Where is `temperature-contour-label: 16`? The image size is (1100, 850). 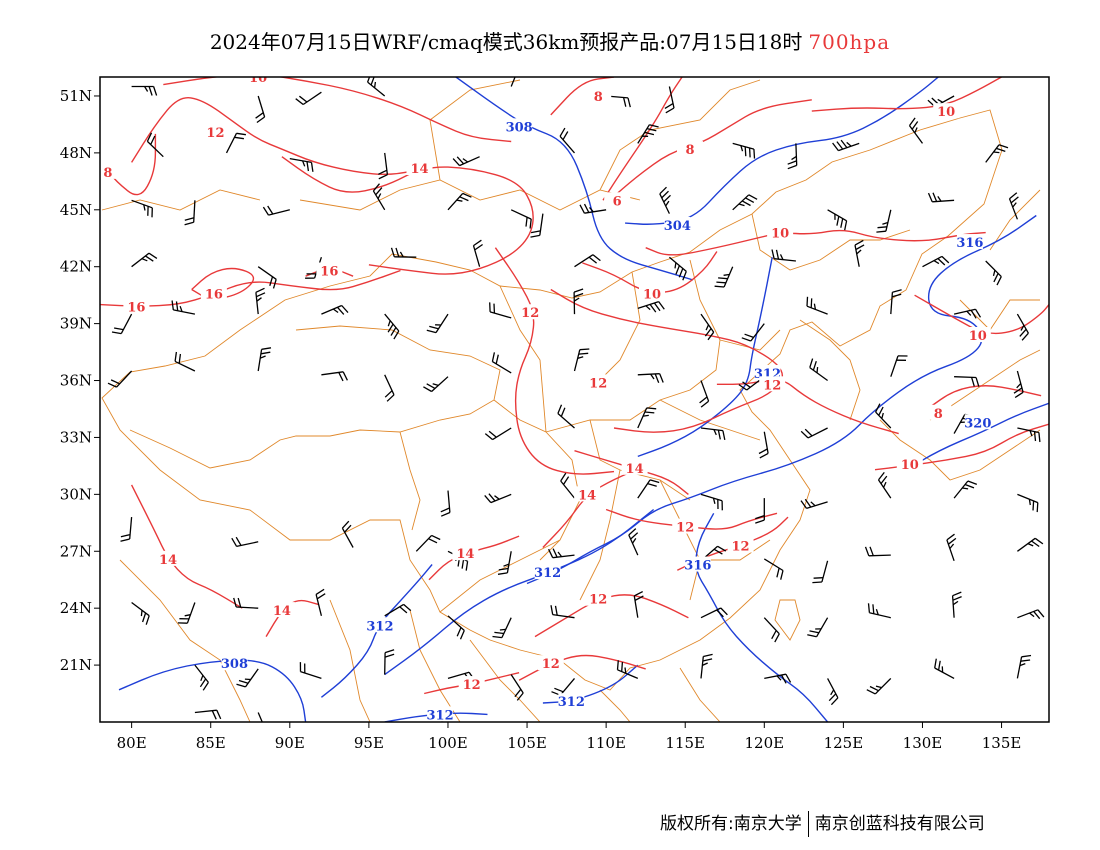 temperature-contour-label: 16 is located at coordinates (329, 272).